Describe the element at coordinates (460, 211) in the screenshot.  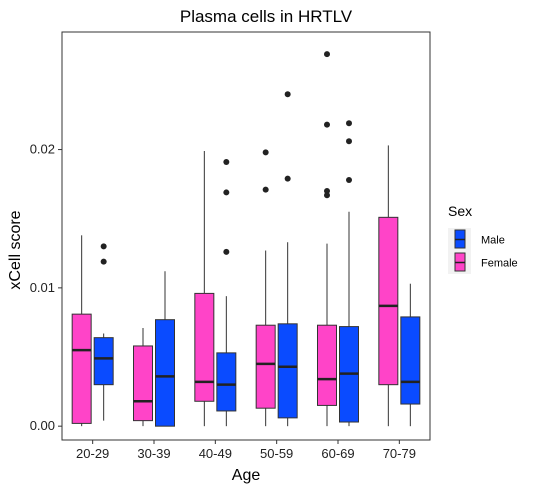
I see `legend-title: Sex` at that location.